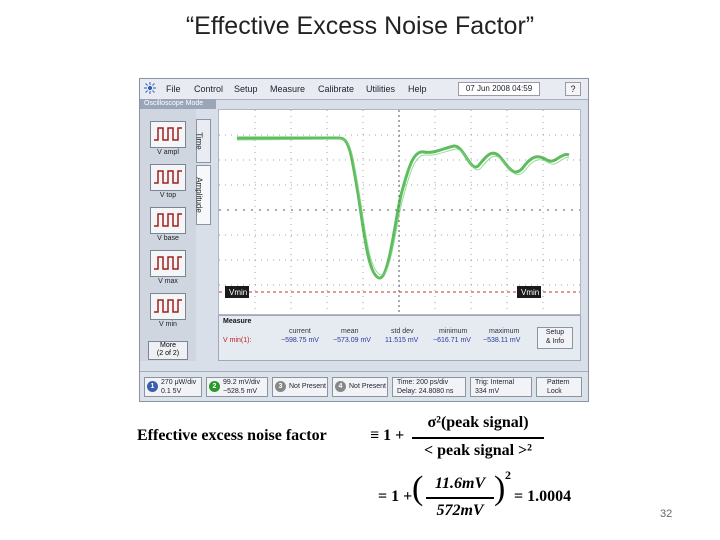 The height and width of the screenshot is (540, 720). Describe the element at coordinates (417, 89) in the screenshot. I see `menu-help: Help` at that location.